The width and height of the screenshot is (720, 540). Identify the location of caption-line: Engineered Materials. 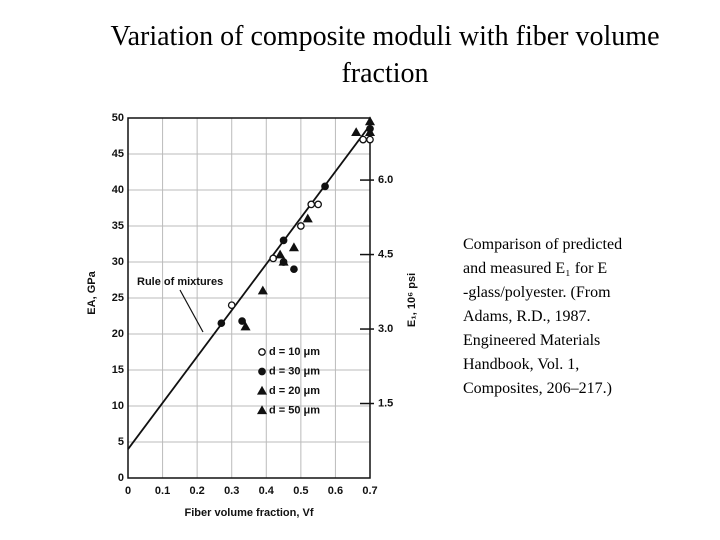
(532, 340).